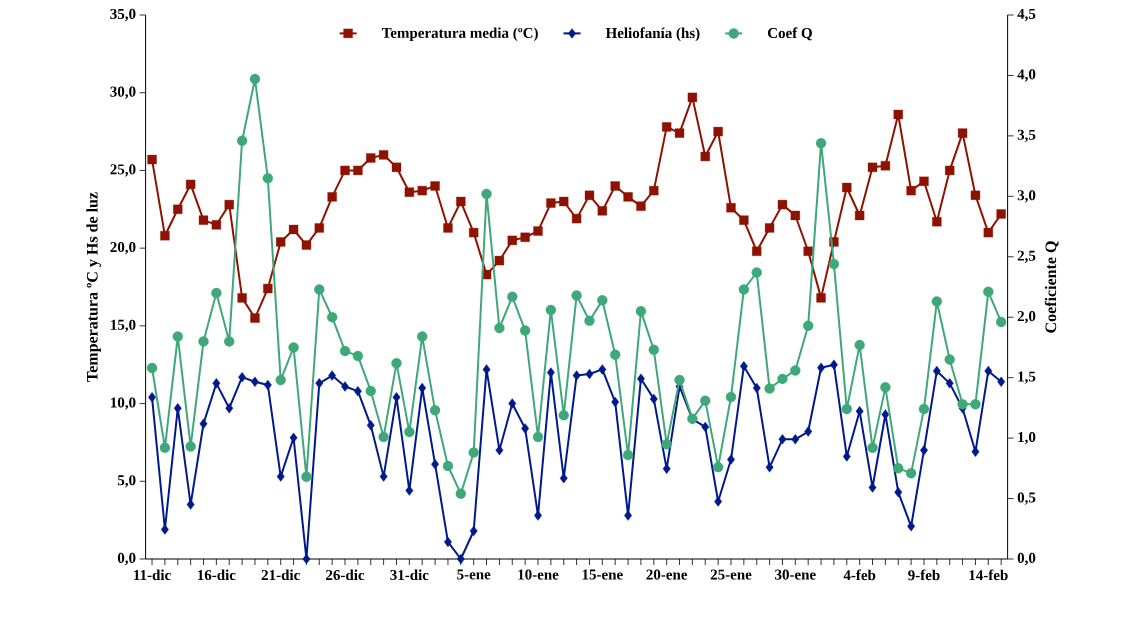 The height and width of the screenshot is (630, 1129). I want to click on y2-tick-label: 2,5, so click(1026, 256).